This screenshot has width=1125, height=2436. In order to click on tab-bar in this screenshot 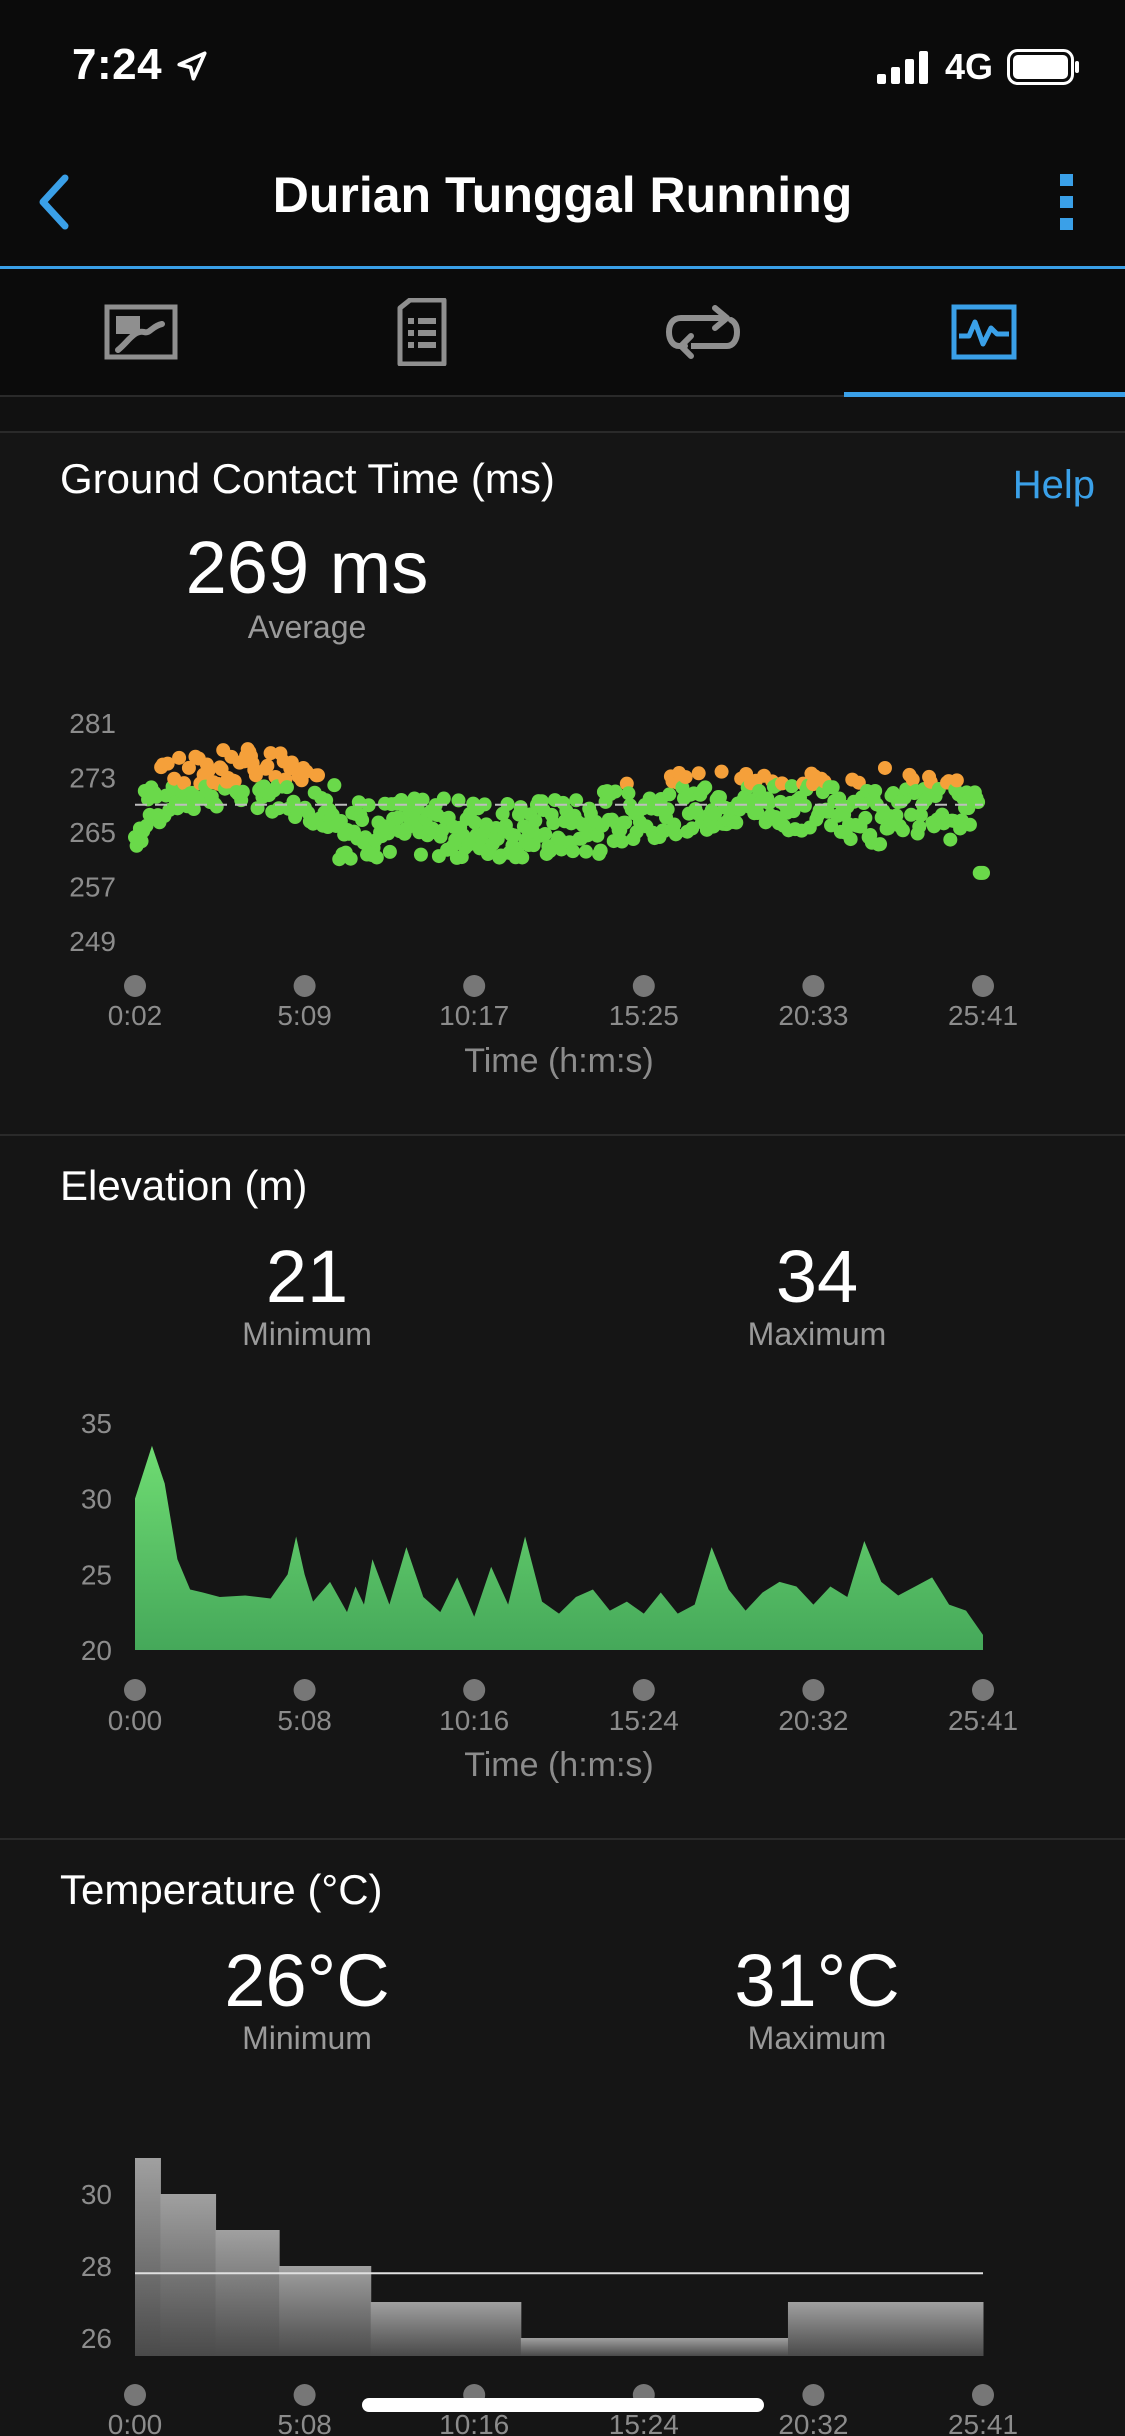, I will do `click(562, 333)`.